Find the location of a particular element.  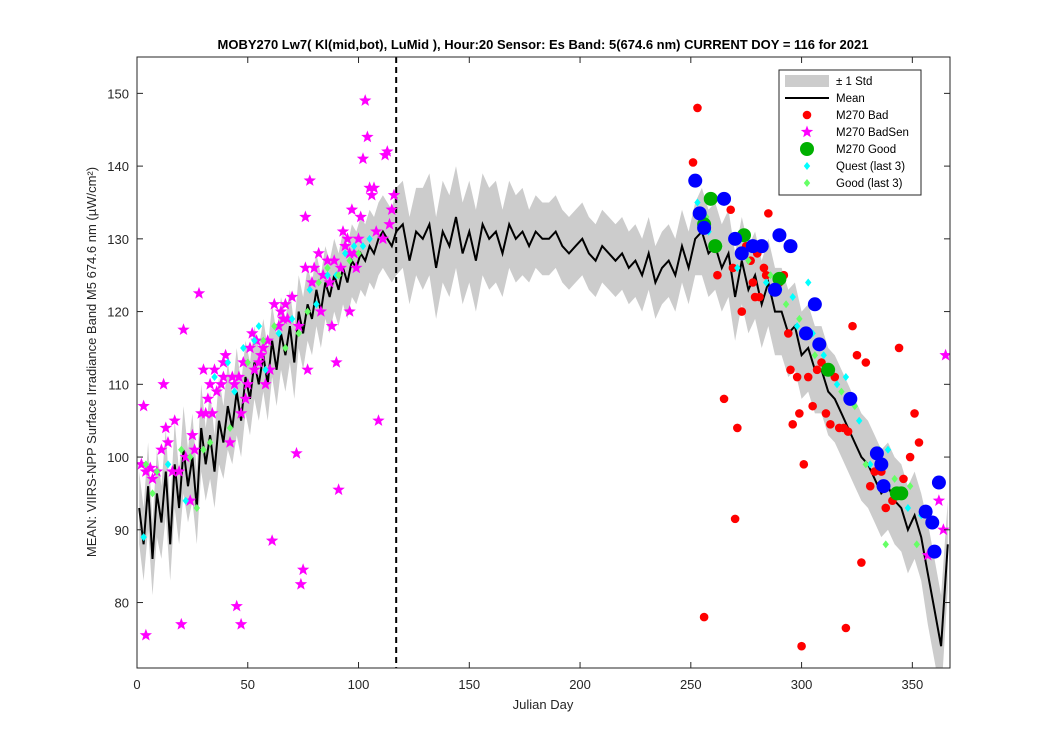

y-tick-label: 90 is located at coordinates (122, 530).